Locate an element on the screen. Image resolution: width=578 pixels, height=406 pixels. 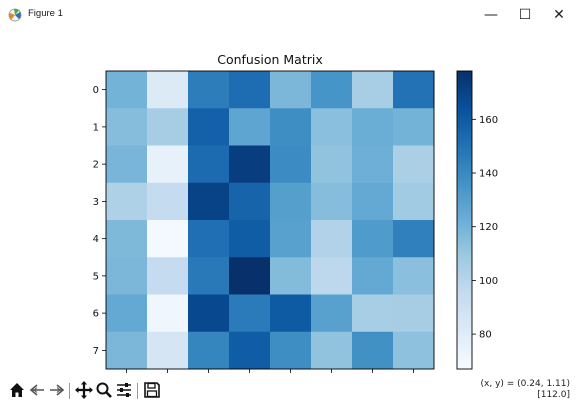
minimize-button: — is located at coordinates (491, 15).